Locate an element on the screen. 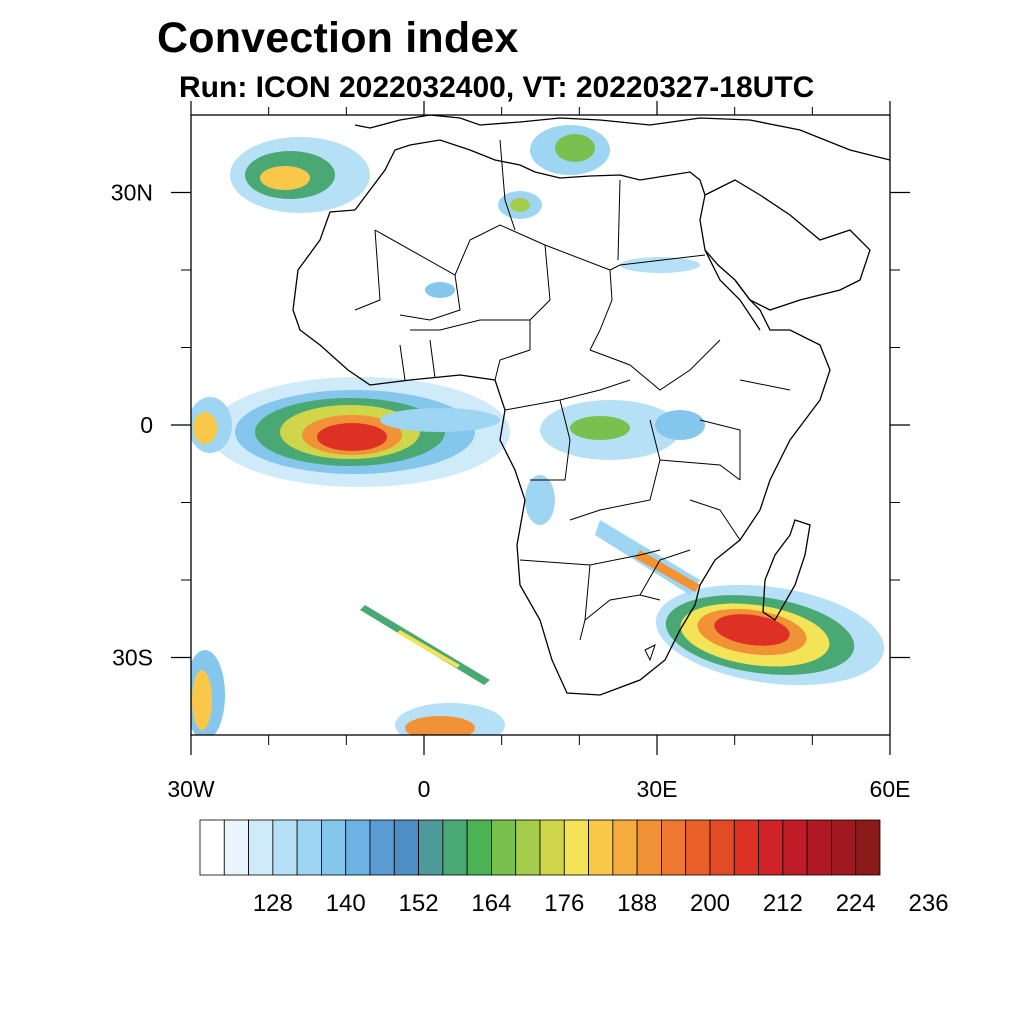  colorbar-label: 200 is located at coordinates (710, 903).